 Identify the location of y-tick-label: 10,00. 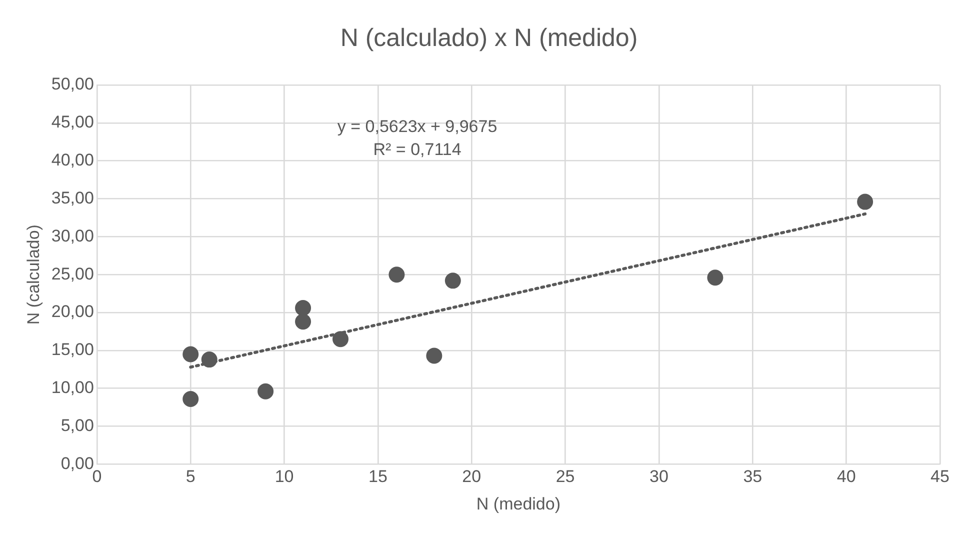
(72, 388).